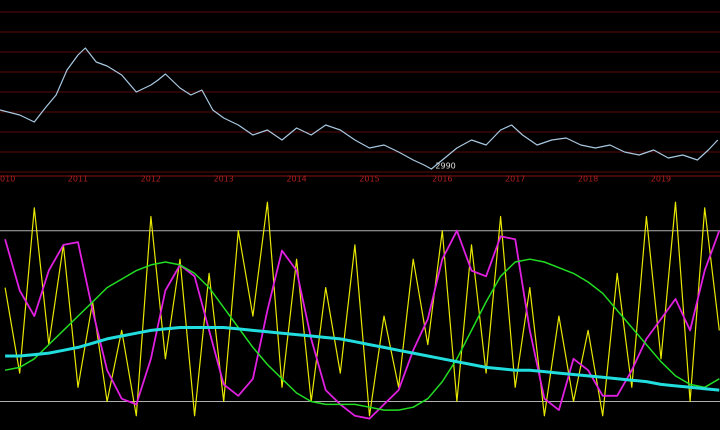  Describe the element at coordinates (151, 179) in the screenshot. I see `x-tick-label: 2012` at that location.